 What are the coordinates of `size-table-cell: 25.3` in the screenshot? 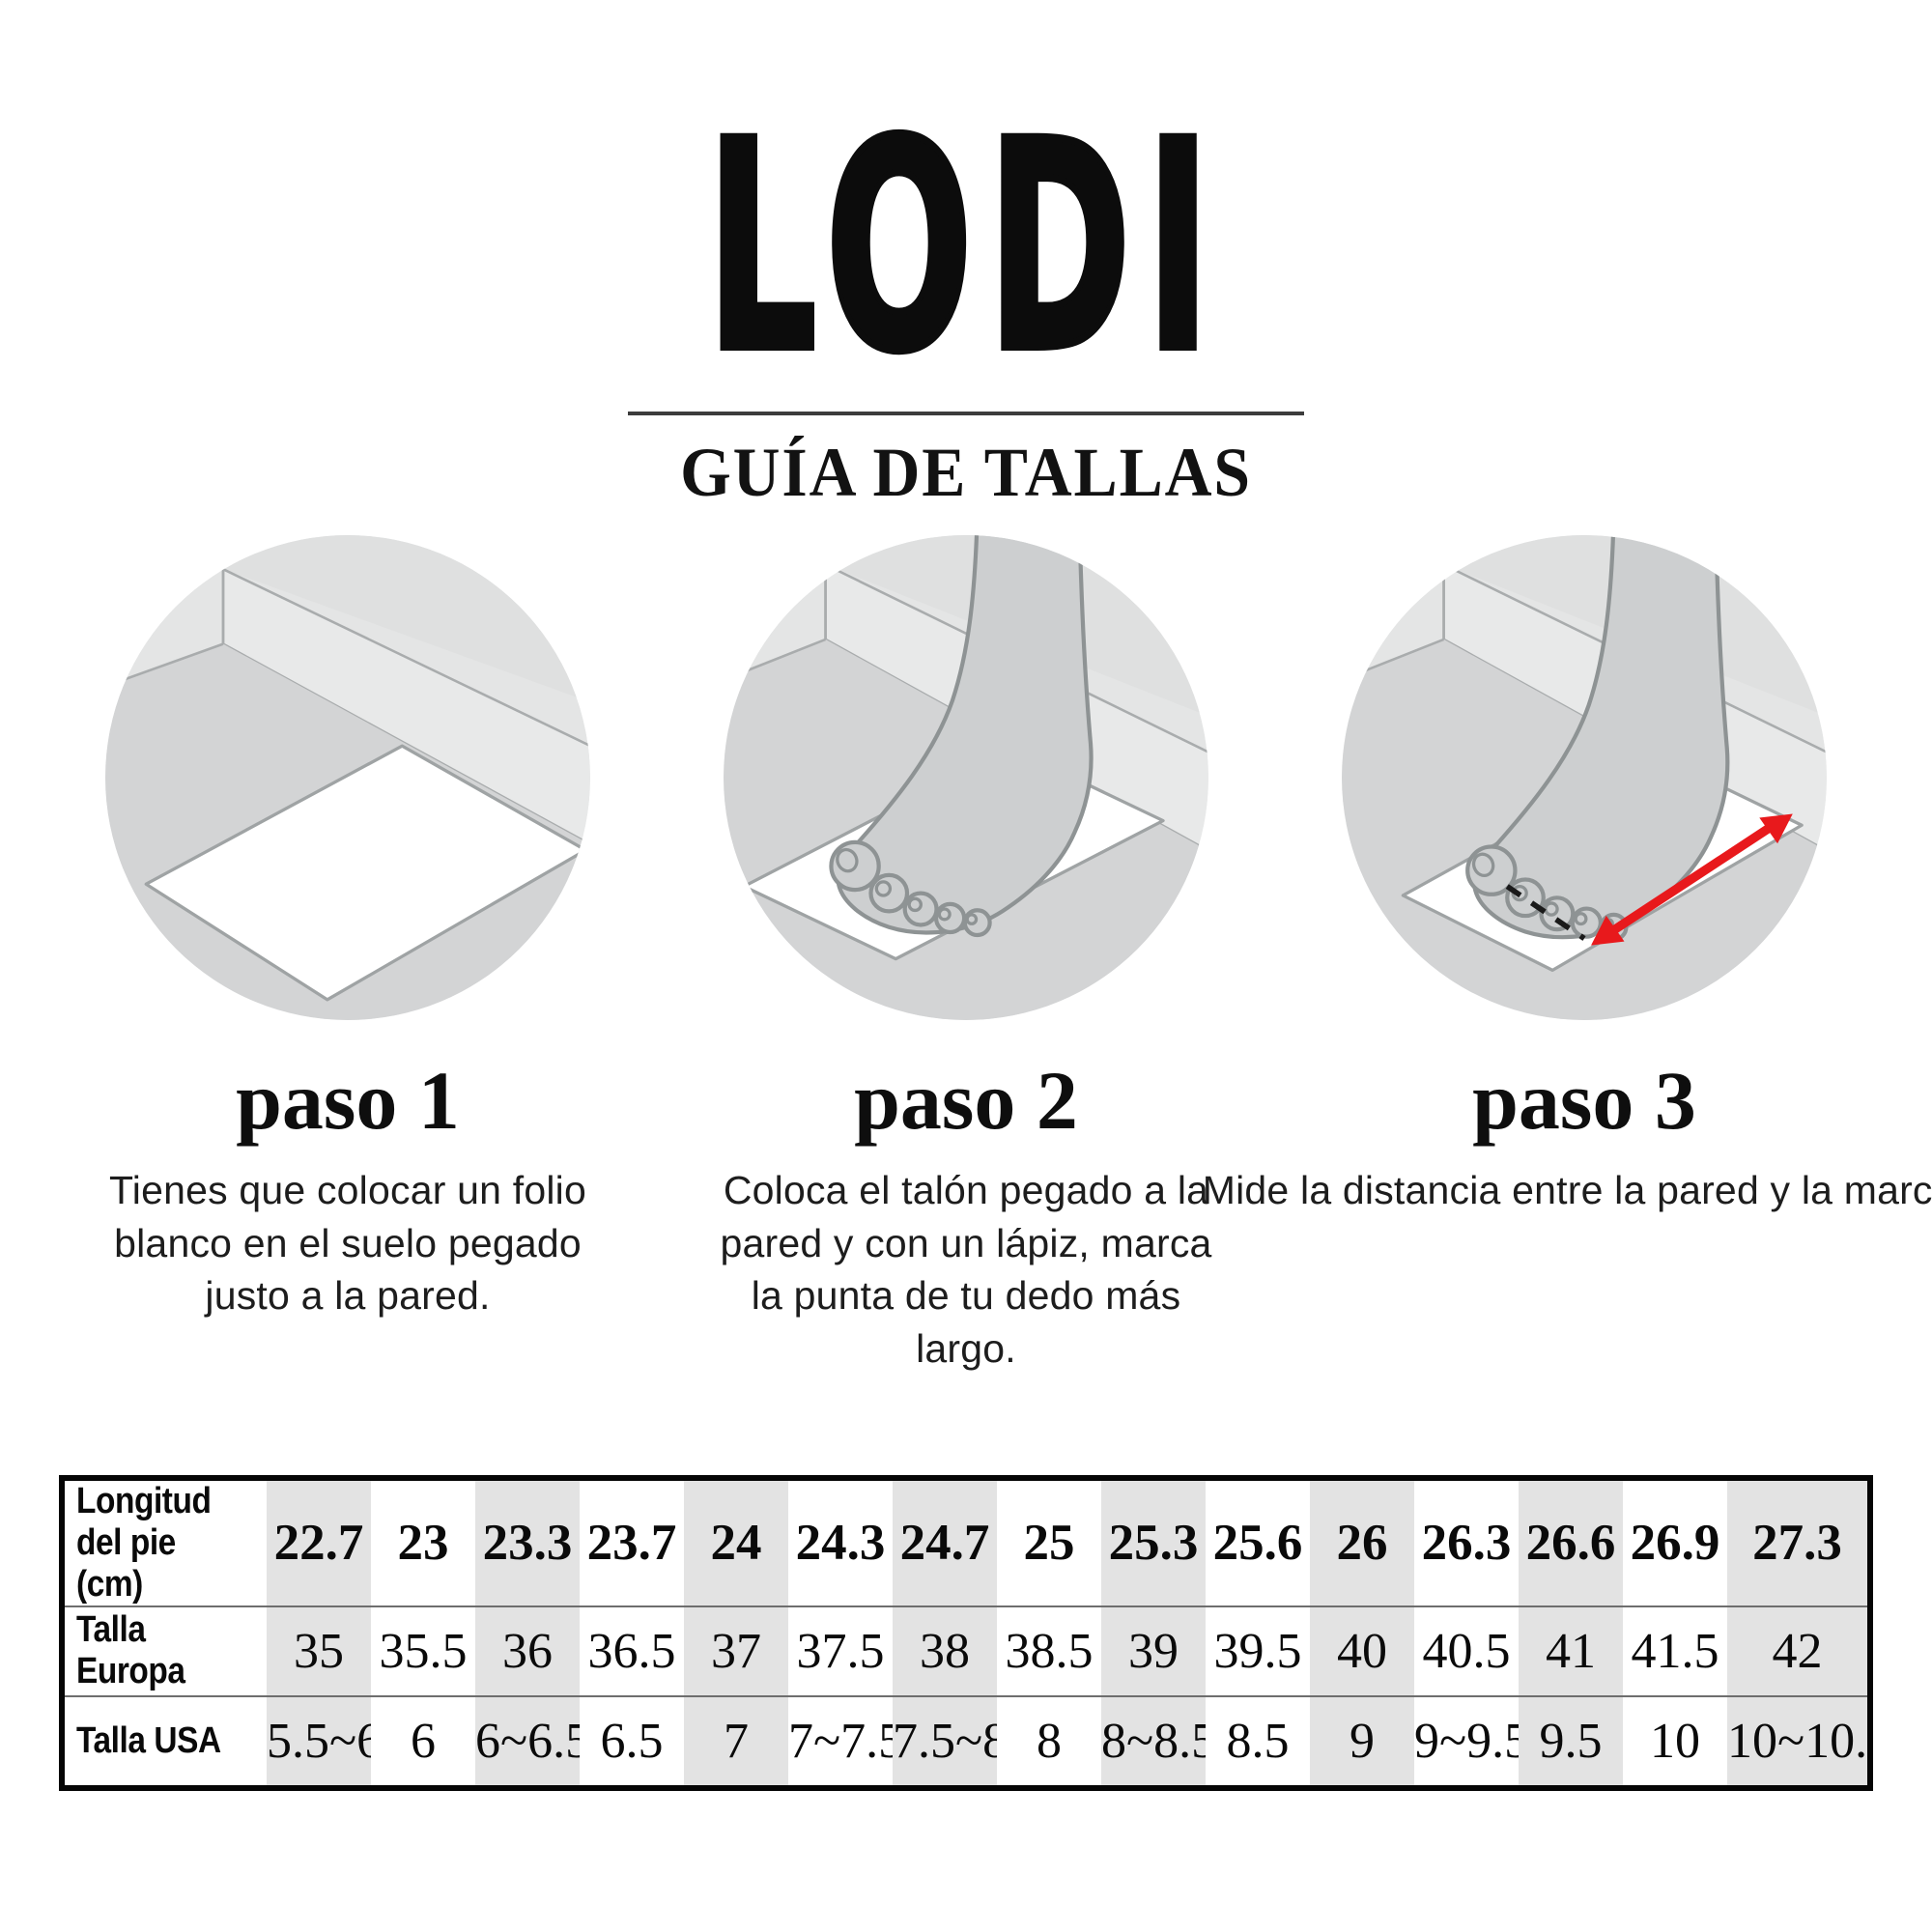 It's located at (1153, 1543).